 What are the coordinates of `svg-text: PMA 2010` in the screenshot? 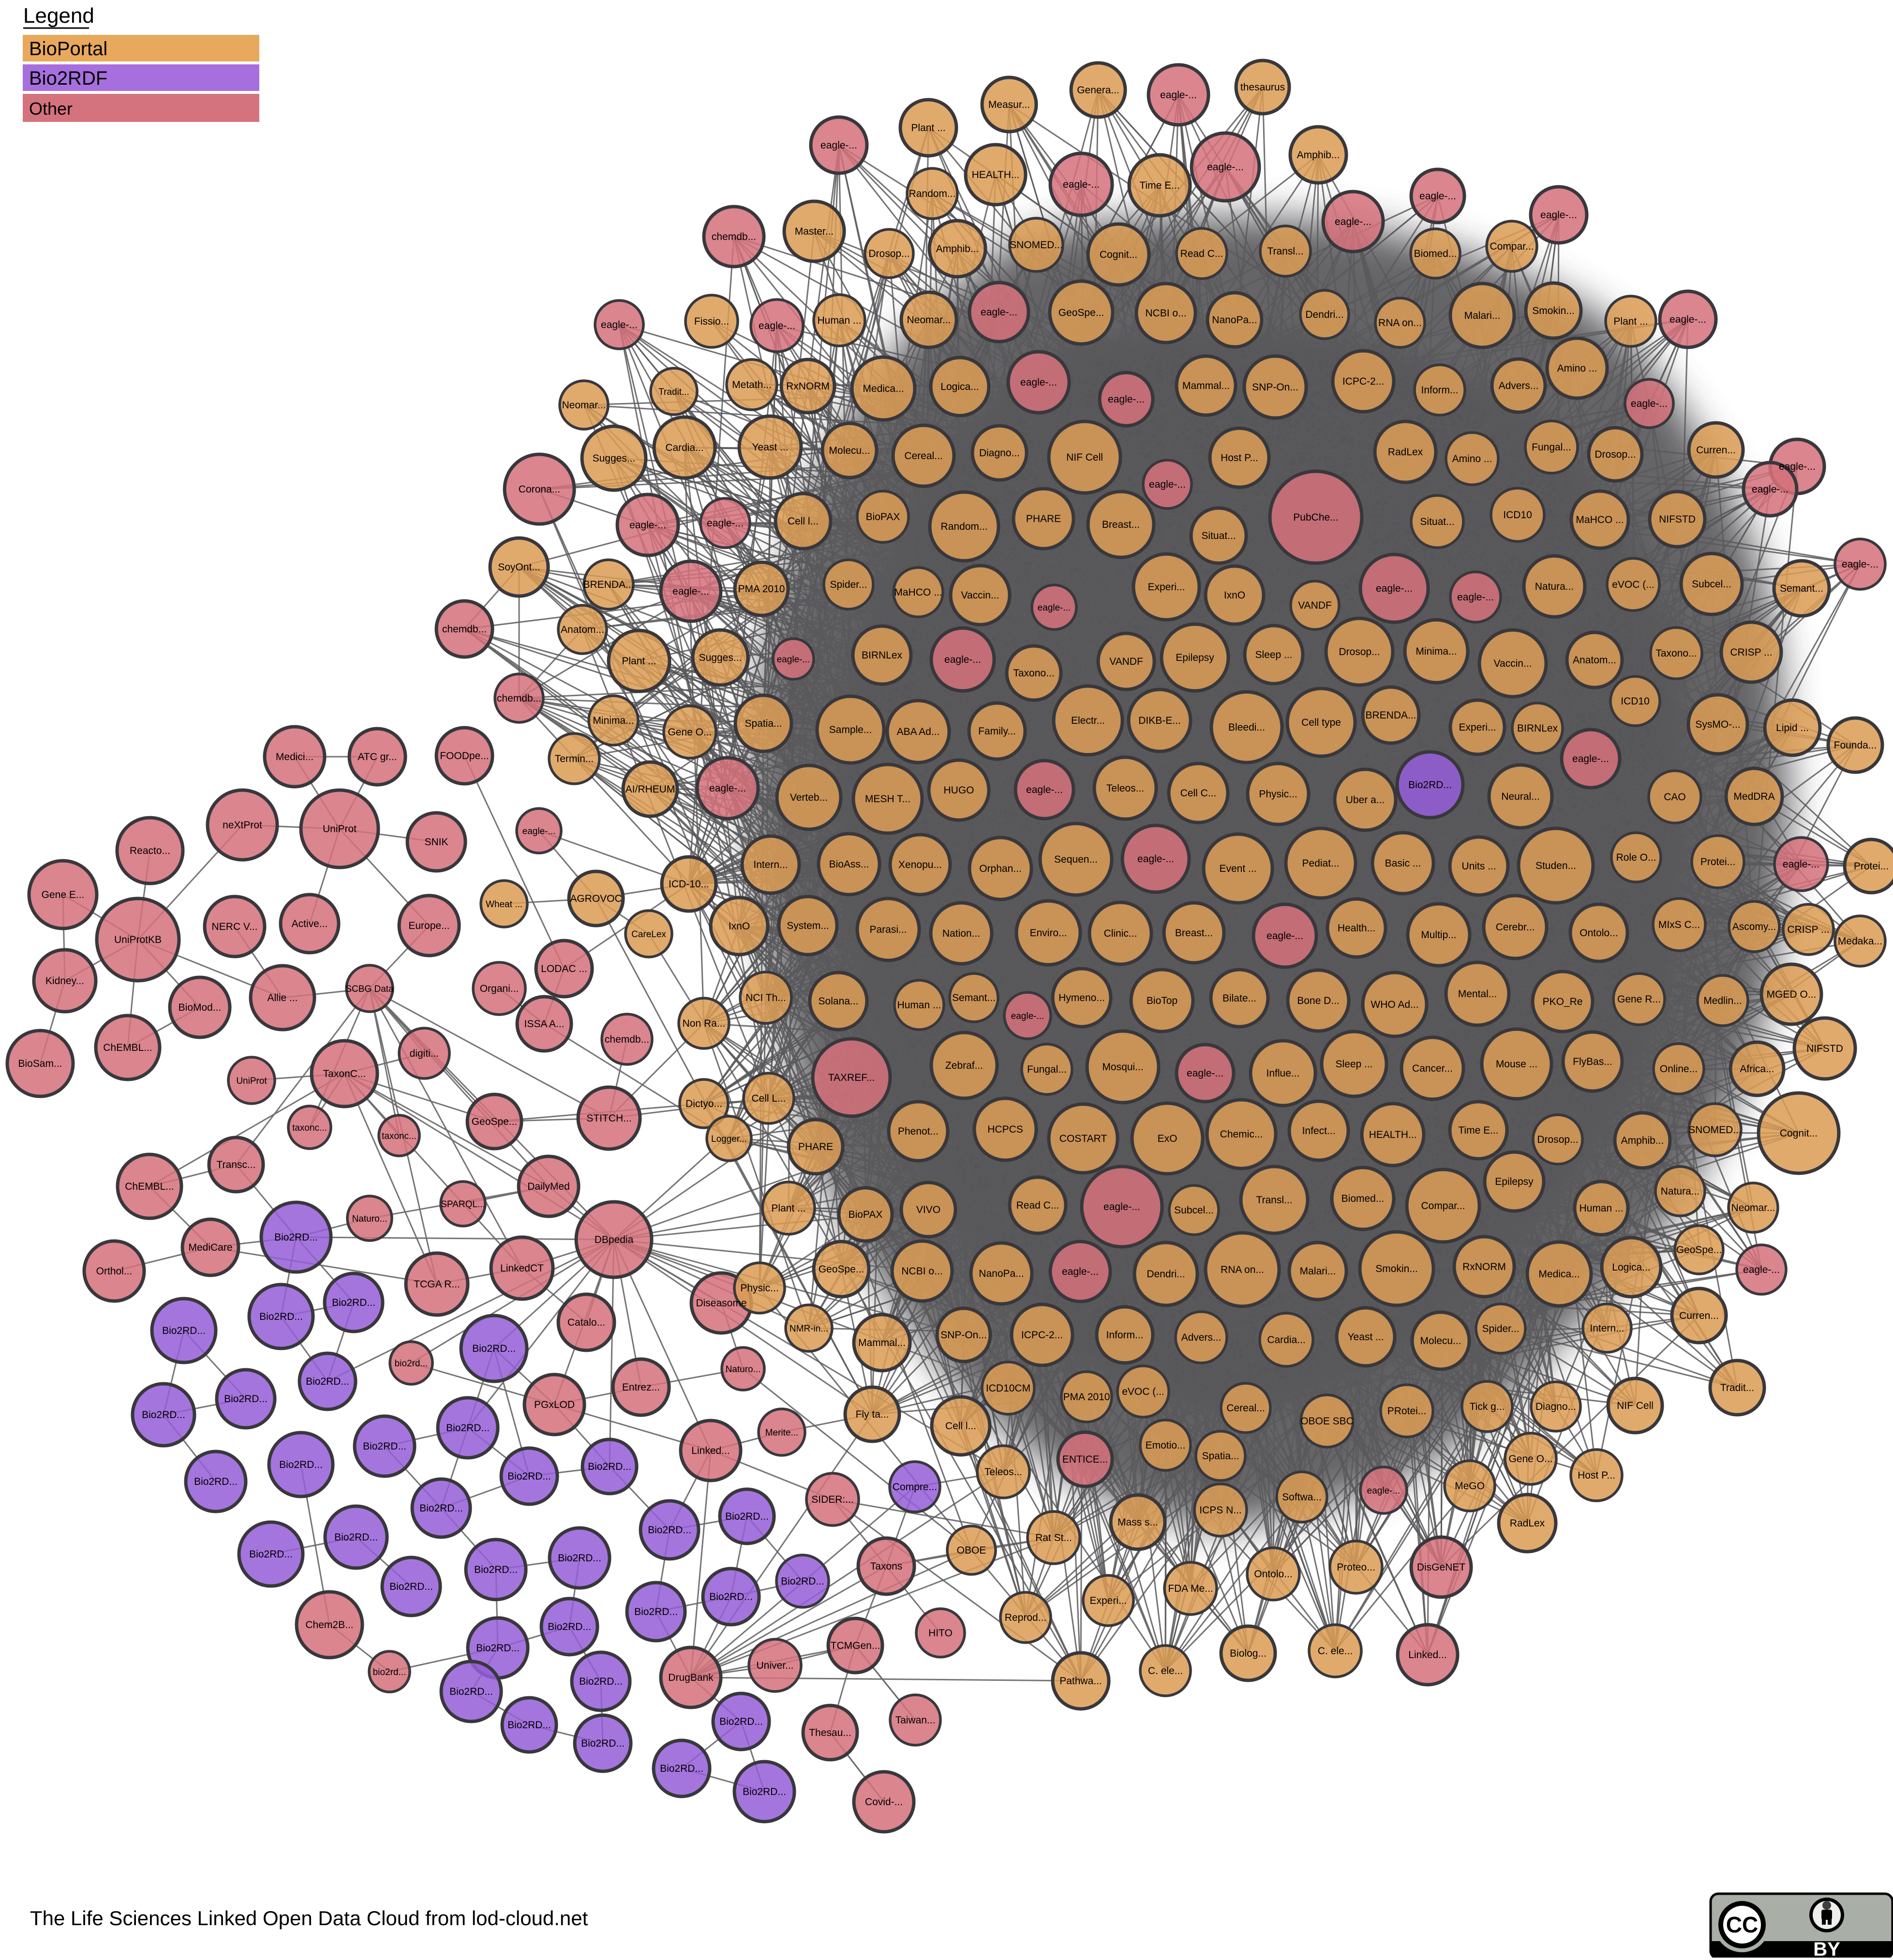 It's located at (1086, 1397).